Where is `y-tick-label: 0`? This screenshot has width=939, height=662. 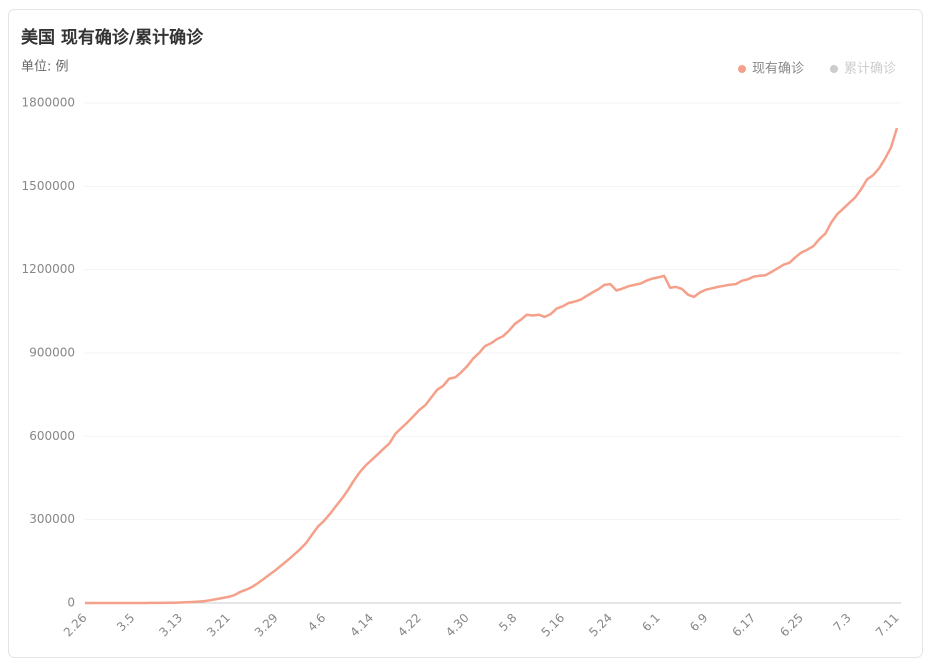 y-tick-label: 0 is located at coordinates (71, 603).